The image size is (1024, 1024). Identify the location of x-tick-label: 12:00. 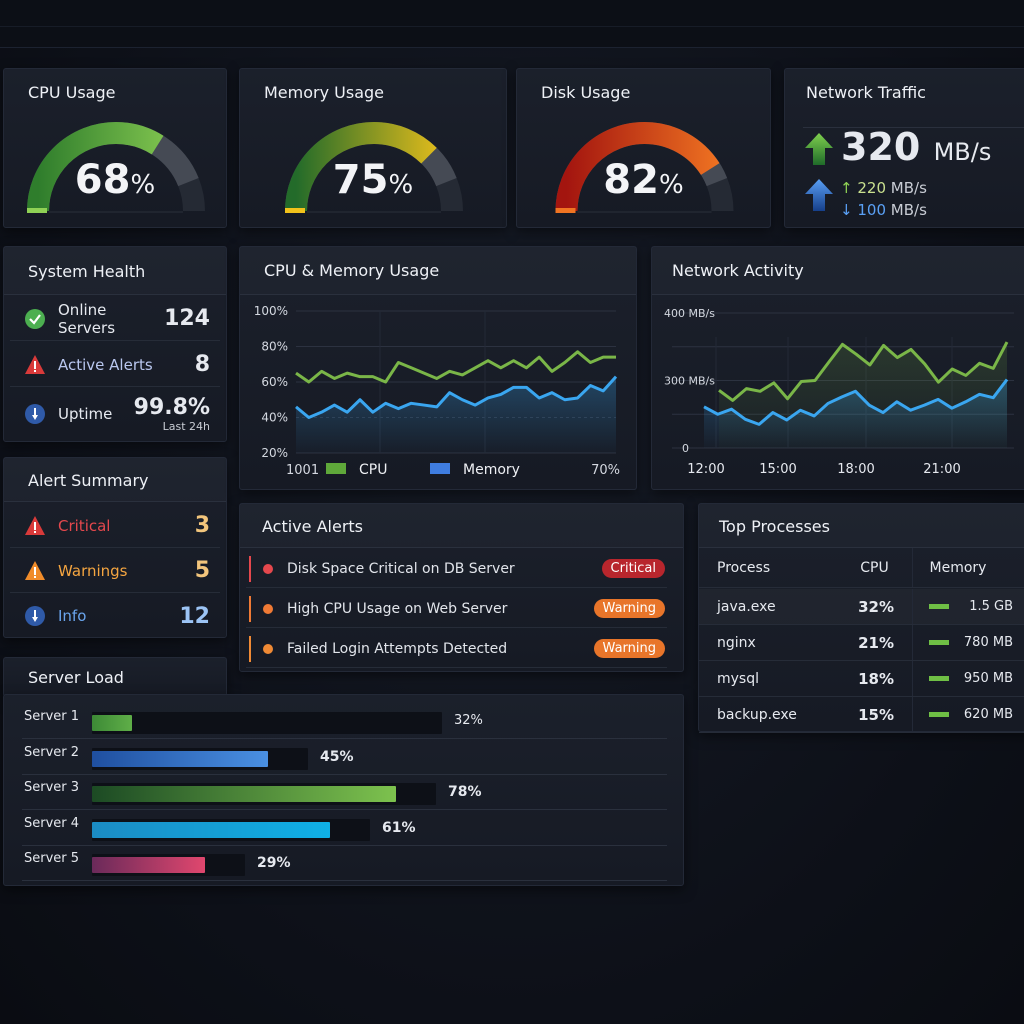
(705, 469).